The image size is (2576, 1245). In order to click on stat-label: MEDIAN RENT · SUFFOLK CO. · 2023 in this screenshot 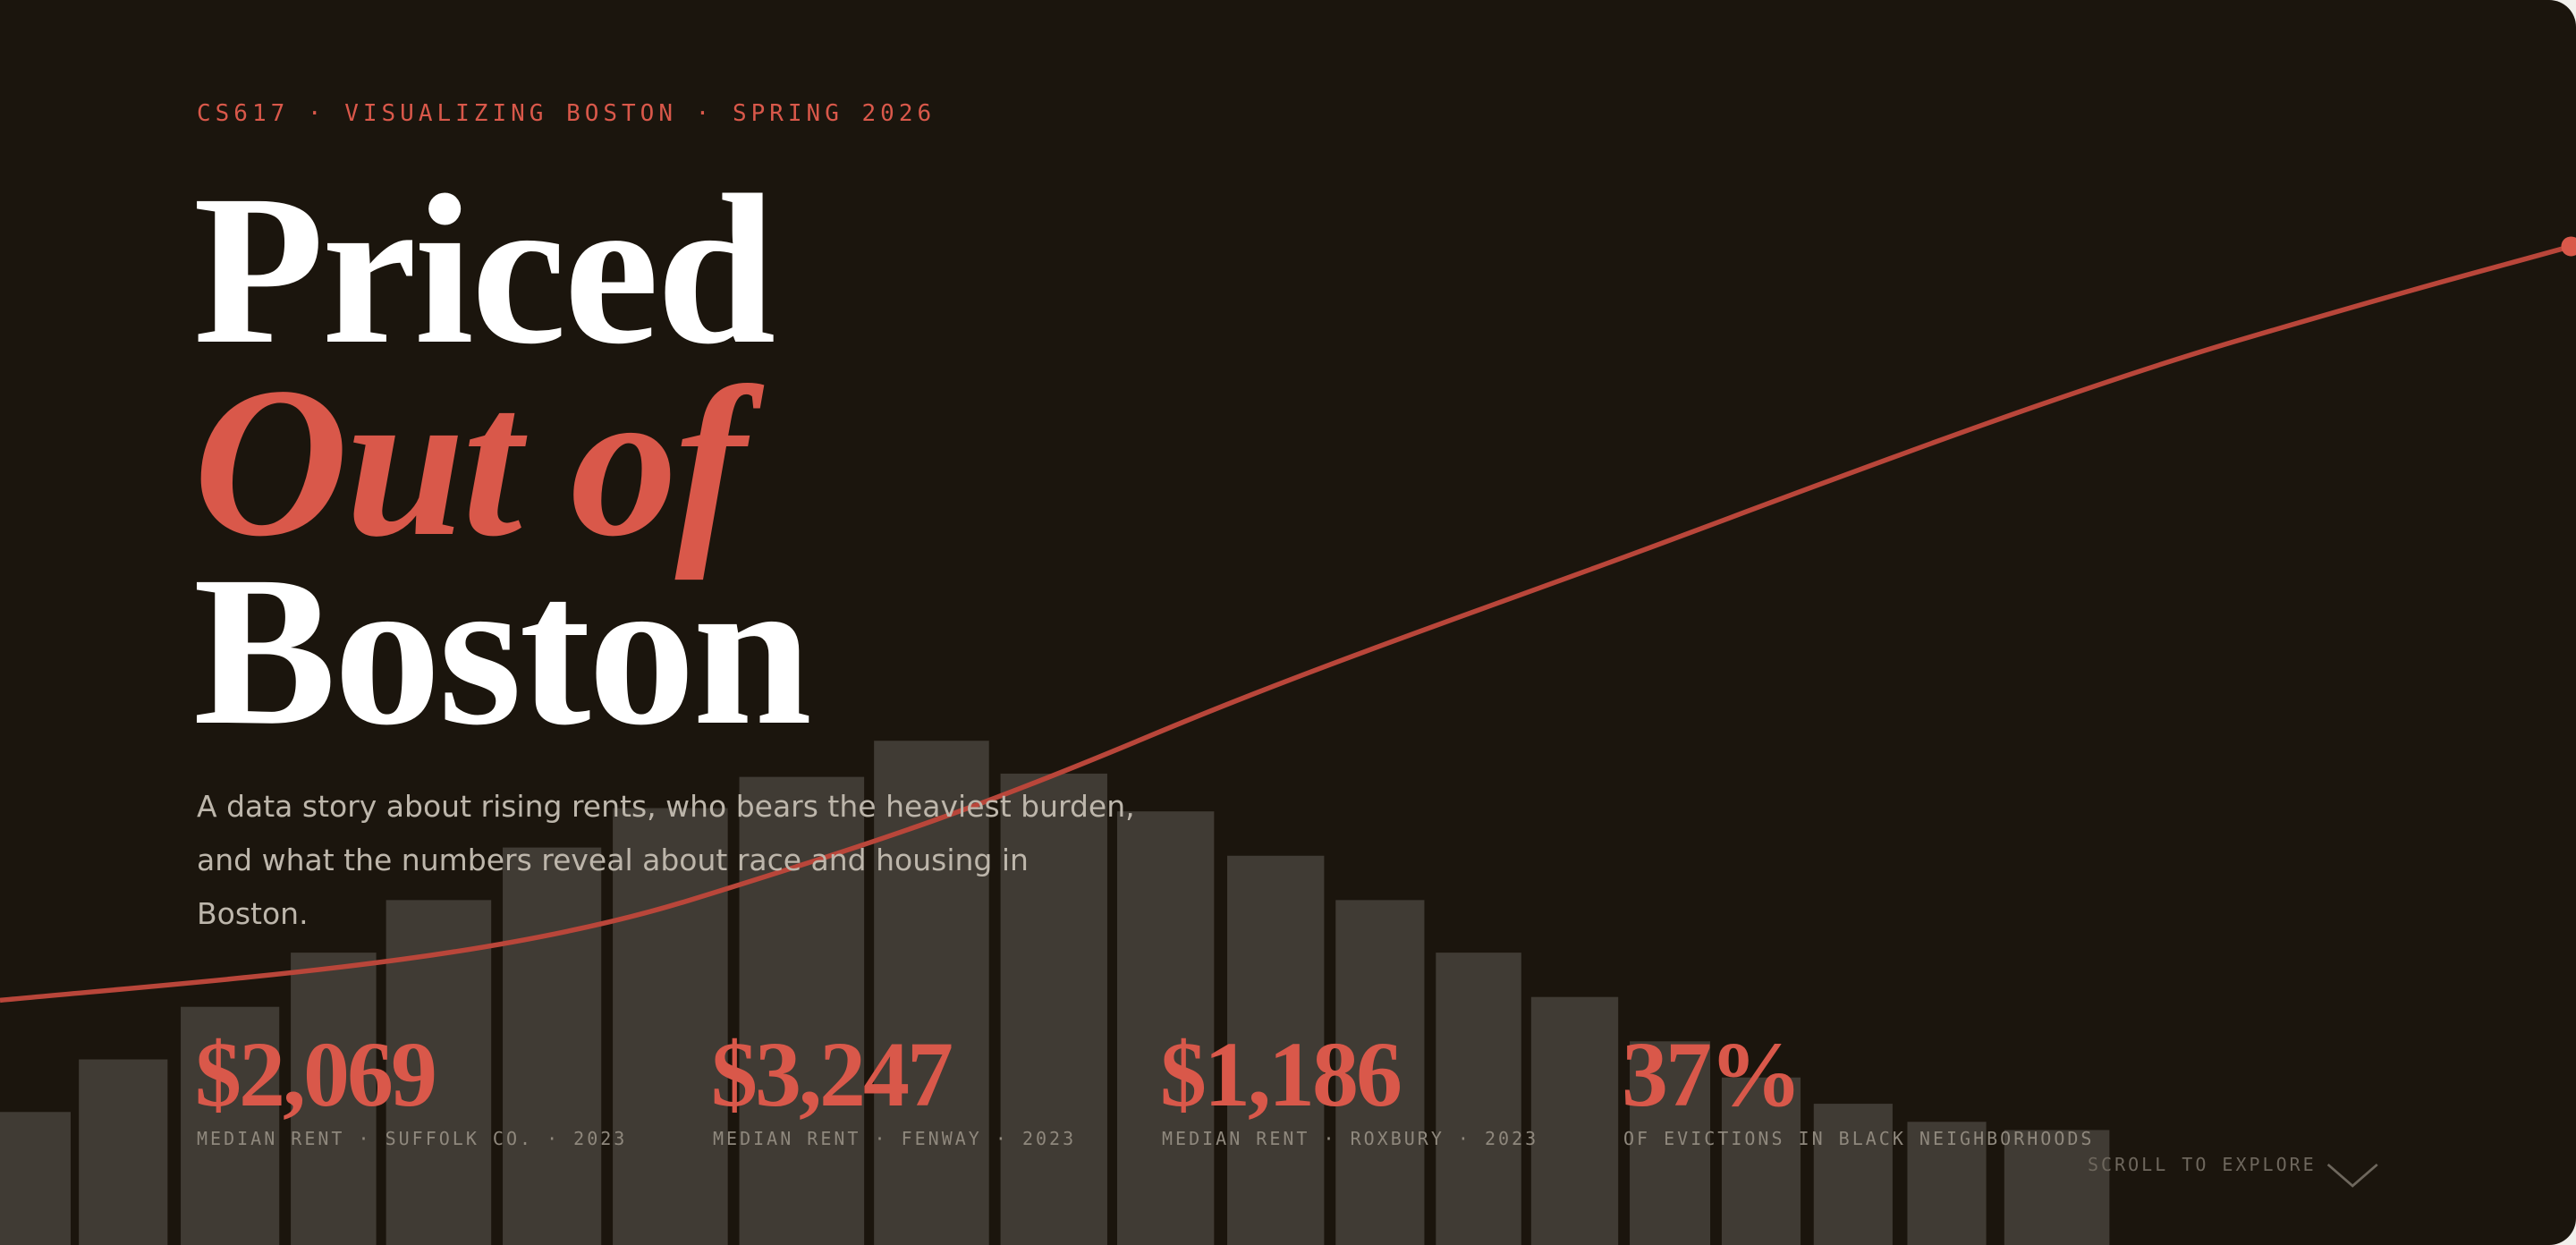, I will do `click(412, 1138)`.